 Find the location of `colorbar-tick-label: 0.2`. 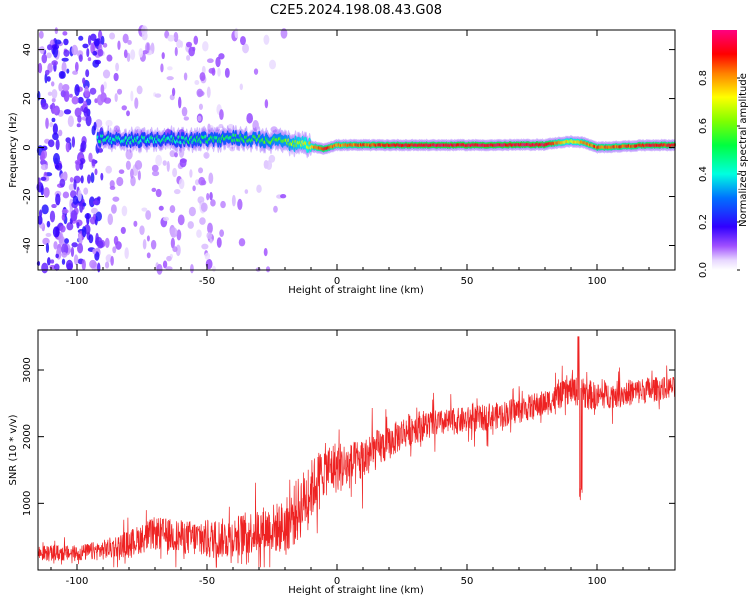

colorbar-tick-label: 0.2 is located at coordinates (703, 222).